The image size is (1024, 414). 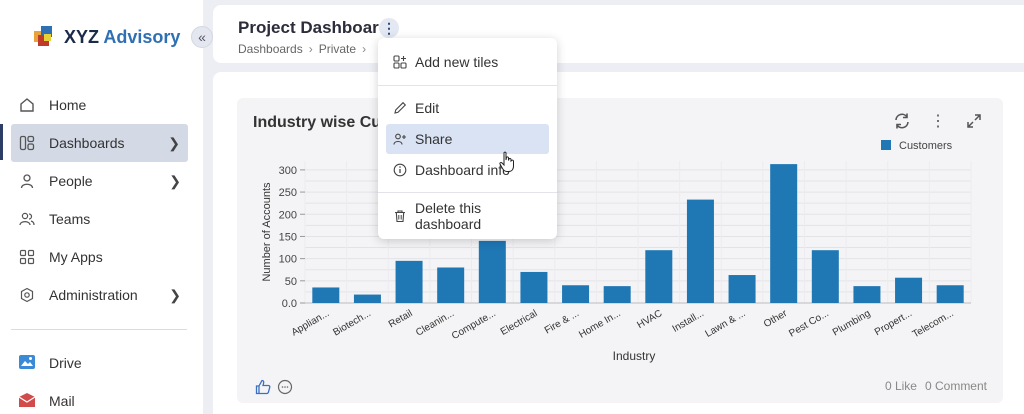 What do you see at coordinates (101, 295) in the screenshot?
I see `sidebar-item-administration: Administration ❯` at bounding box center [101, 295].